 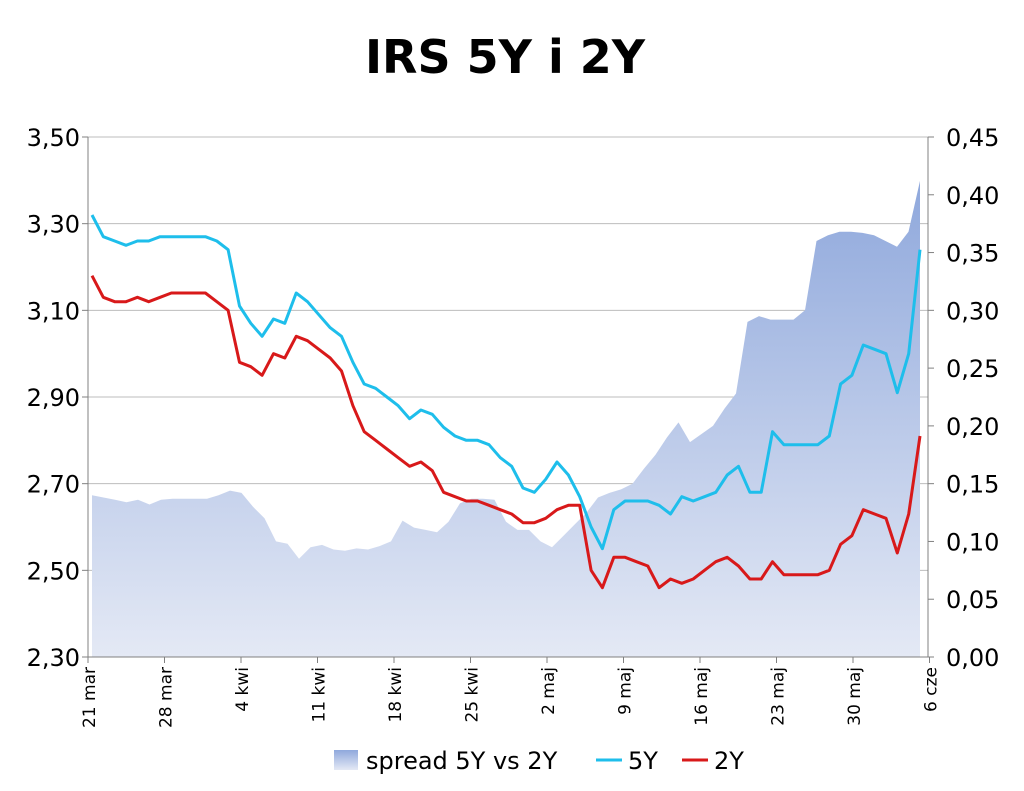 I want to click on x-tick-label: 9 maj, so click(x=626, y=691).